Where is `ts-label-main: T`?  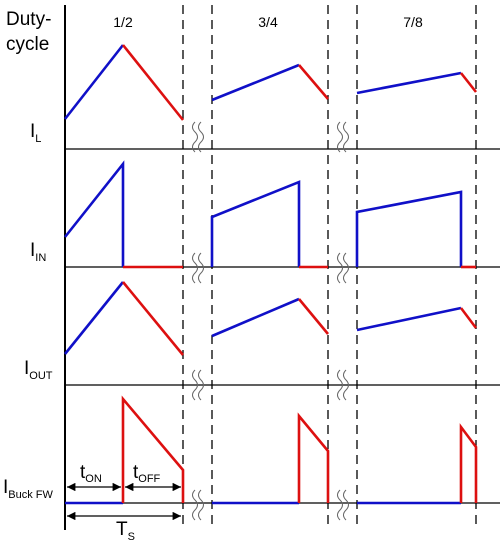 ts-label-main: T is located at coordinates (122, 529).